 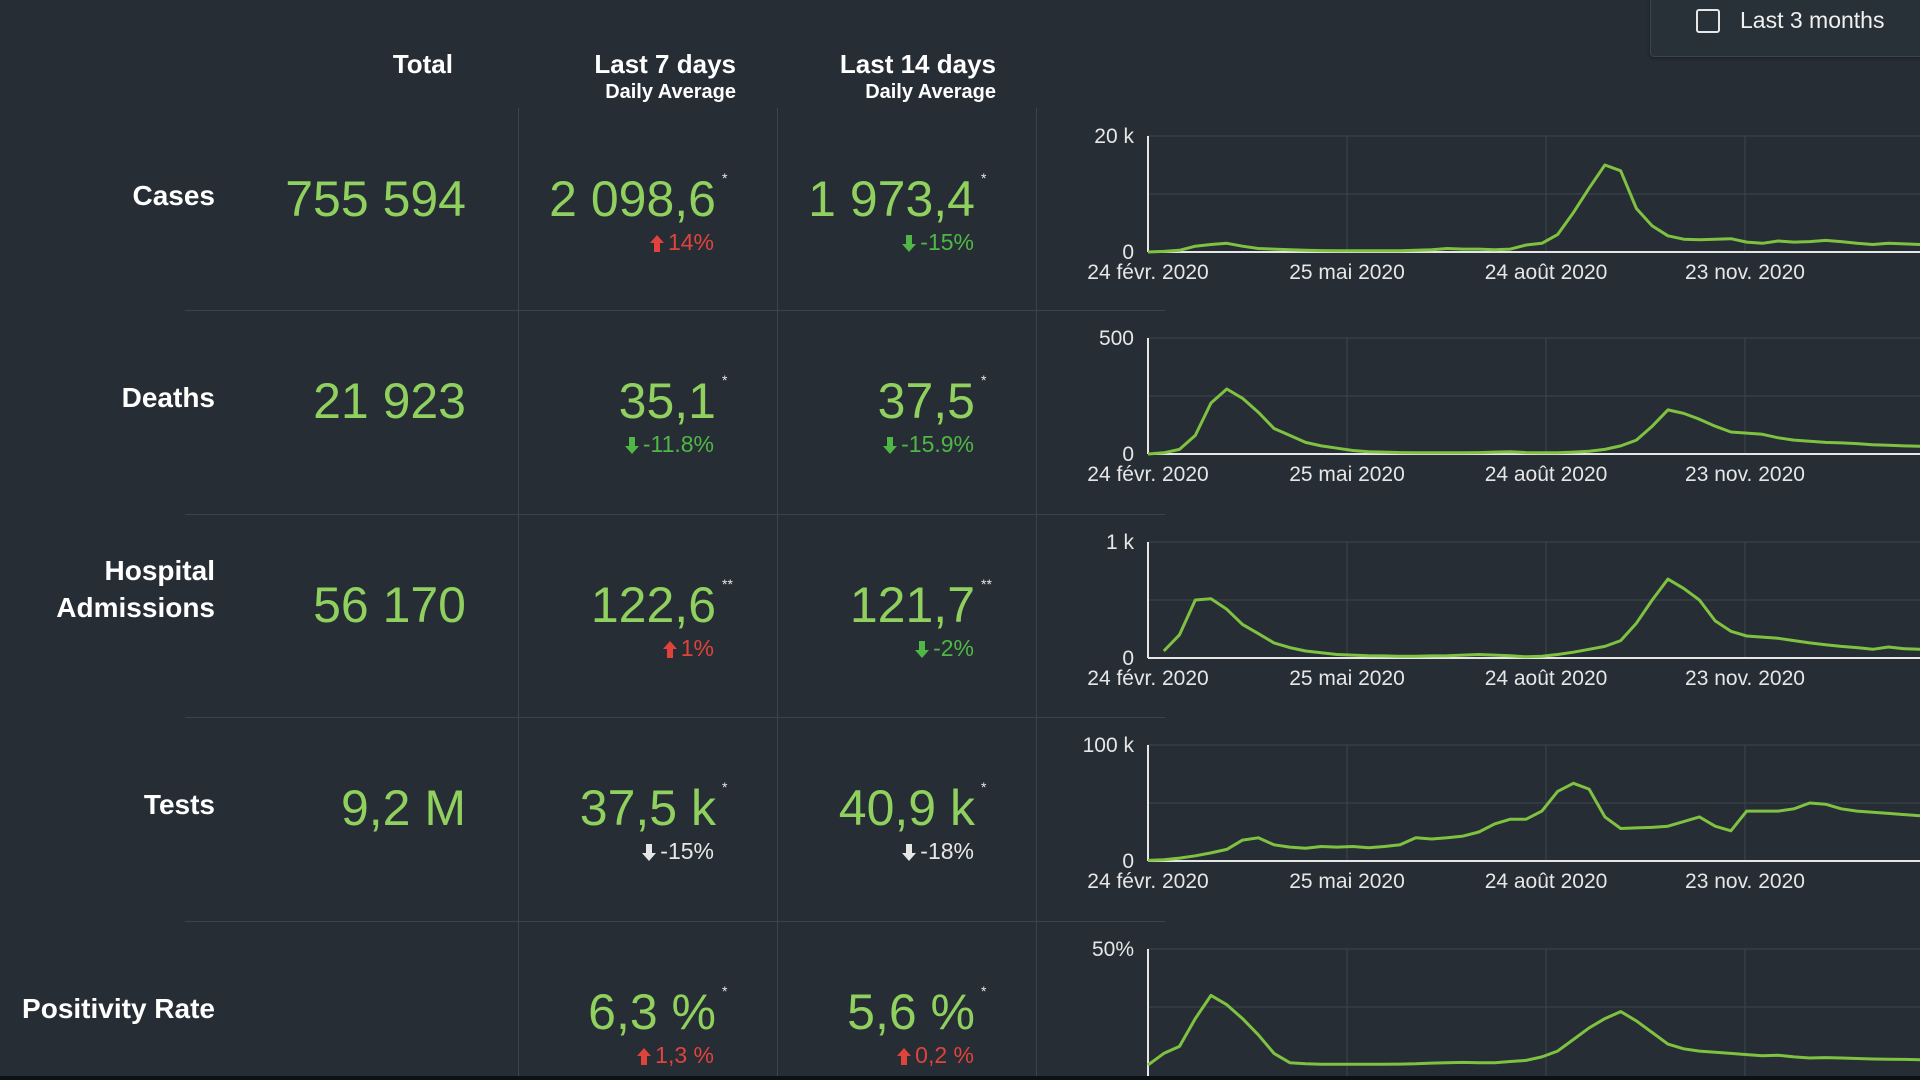 I want to click on avg14-change: 0,2 %, so click(x=897, y=1055).